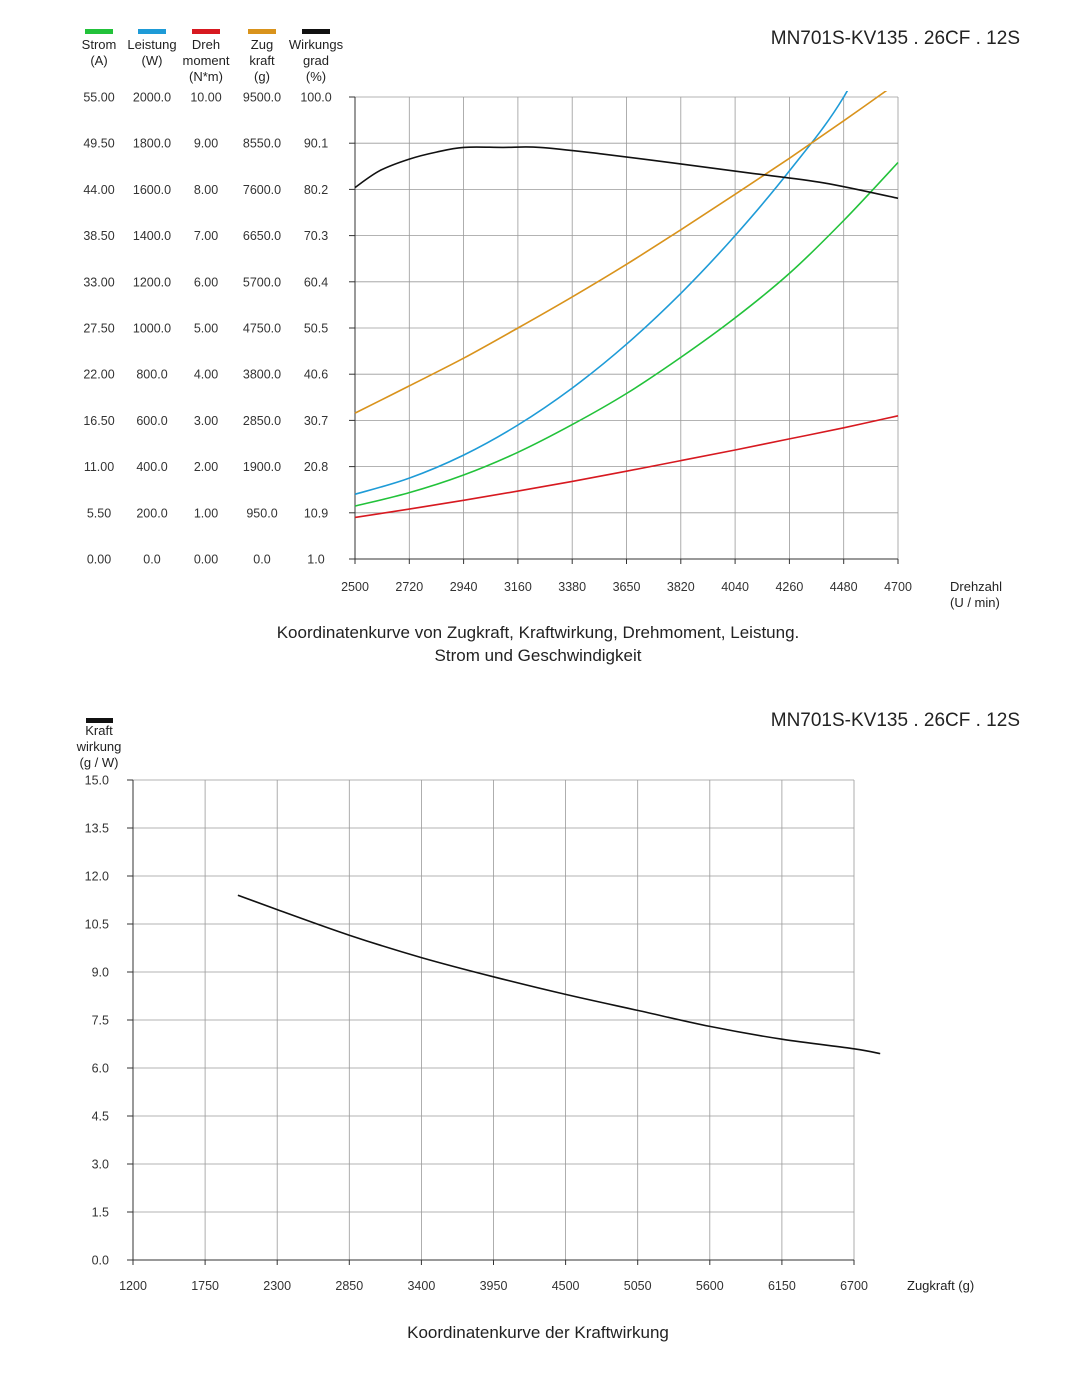 This screenshot has width=1076, height=1376. Describe the element at coordinates (262, 375) in the screenshot. I see `y-tick-label-zugkraft: 3800.0` at that location.